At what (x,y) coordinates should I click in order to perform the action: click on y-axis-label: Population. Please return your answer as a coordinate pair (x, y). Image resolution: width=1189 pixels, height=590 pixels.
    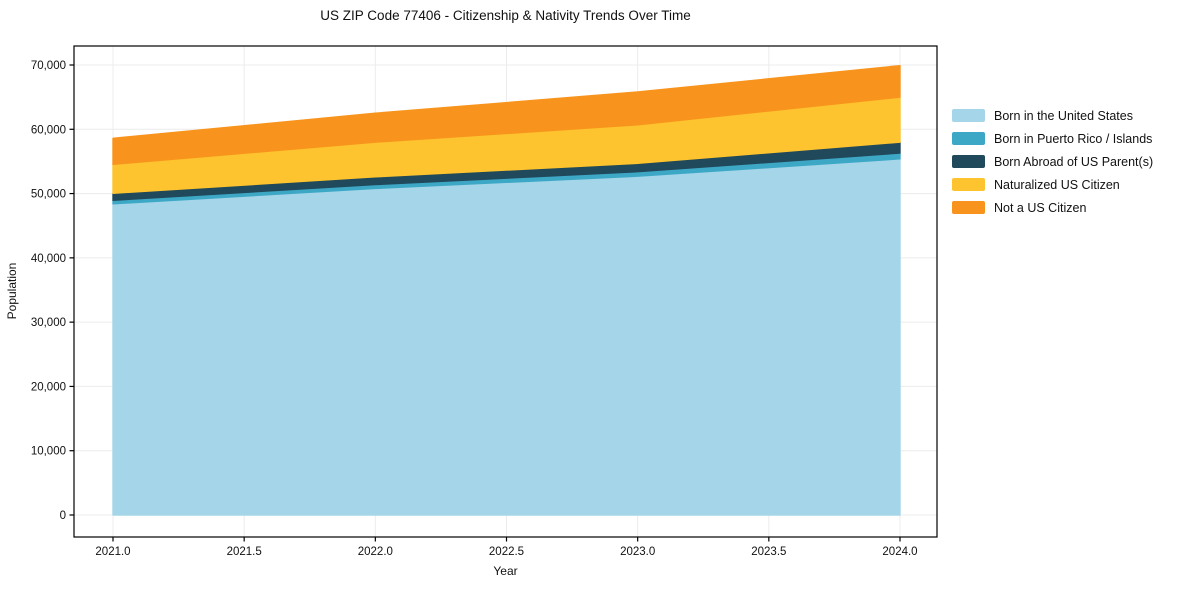
    Looking at the image, I should click on (12, 291).